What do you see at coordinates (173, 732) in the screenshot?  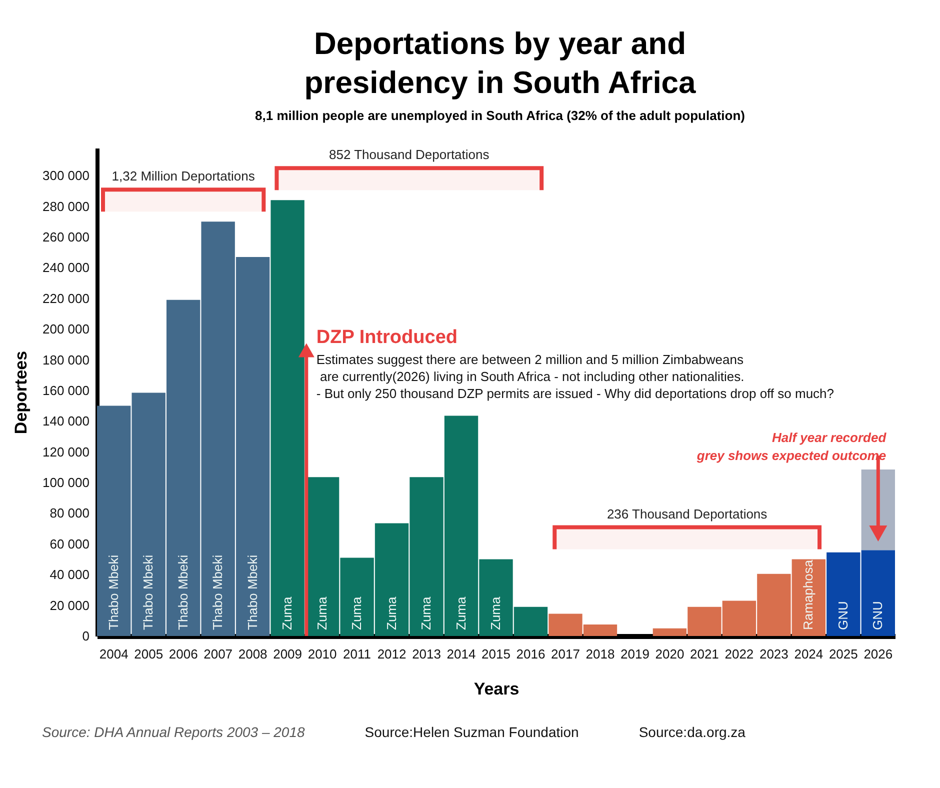 I see `source-note: Source: DHA Annual Reports 2003 – 2018` at bounding box center [173, 732].